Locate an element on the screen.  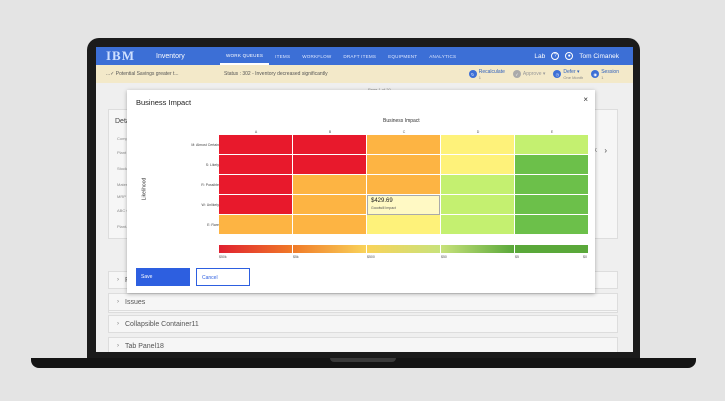
defer-icon: ◷ is located at coordinates (557, 74).